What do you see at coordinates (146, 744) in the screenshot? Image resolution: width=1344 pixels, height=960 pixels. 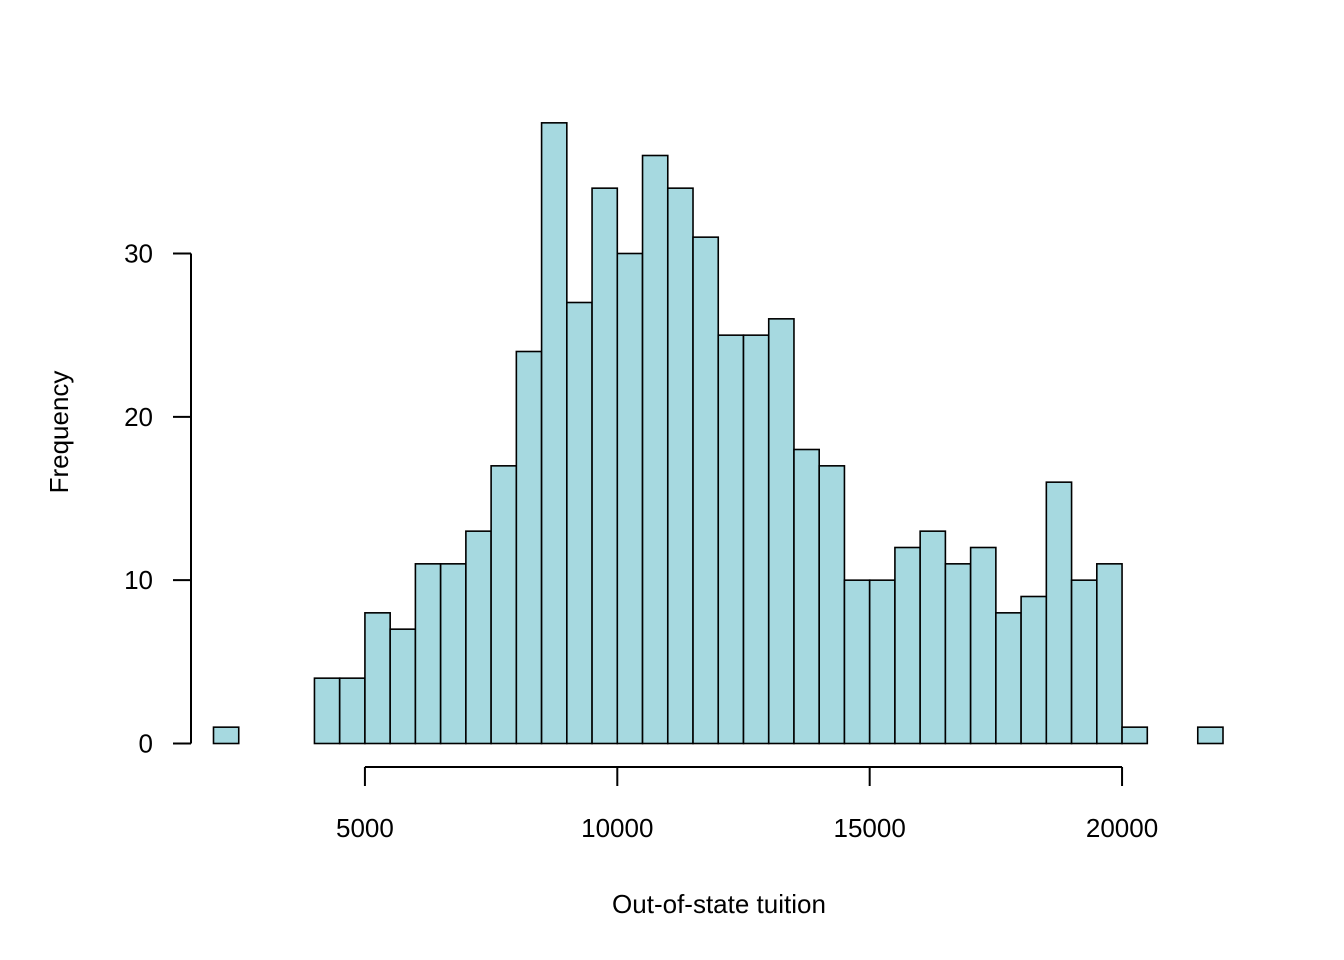 I see `y-tick-label: 0` at bounding box center [146, 744].